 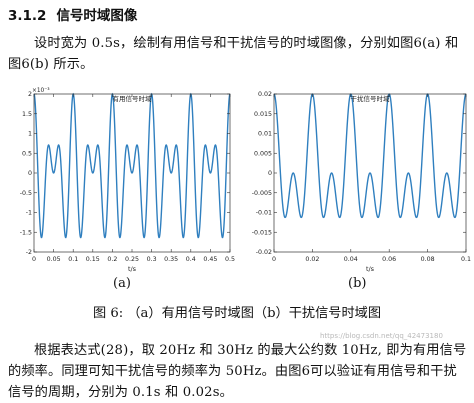 What do you see at coordinates (371, 98) in the screenshot?
I see `chart-title: 干扰信号时域` at bounding box center [371, 98].